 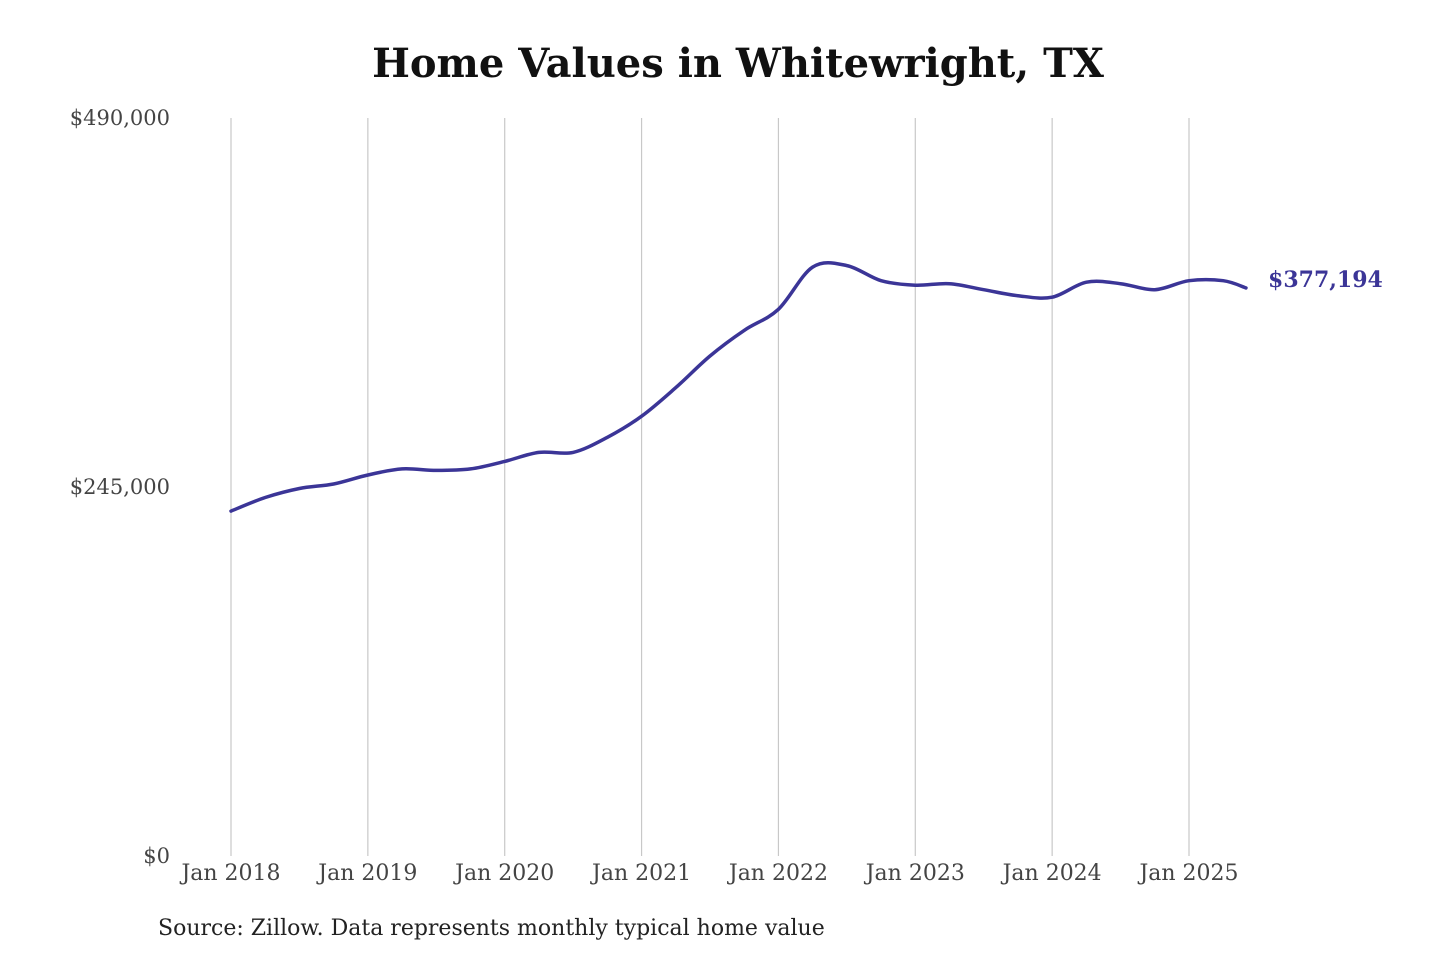 I want to click on y-axis: $0 $245,000 $490,000, so click(x=120, y=487).